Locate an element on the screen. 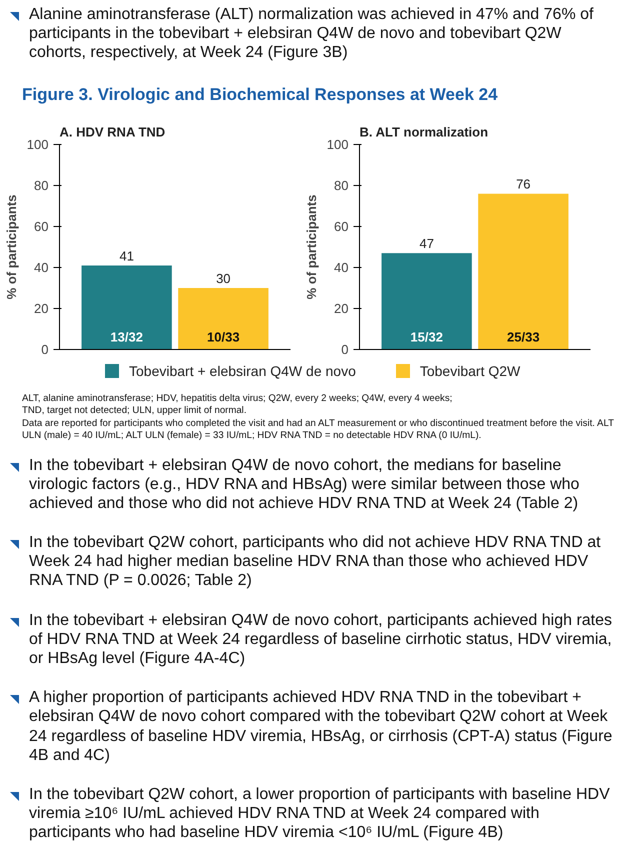 Image resolution: width=628 pixels, height=865 pixels. legend-label: Tobevibart Q2W is located at coordinates (470, 370).